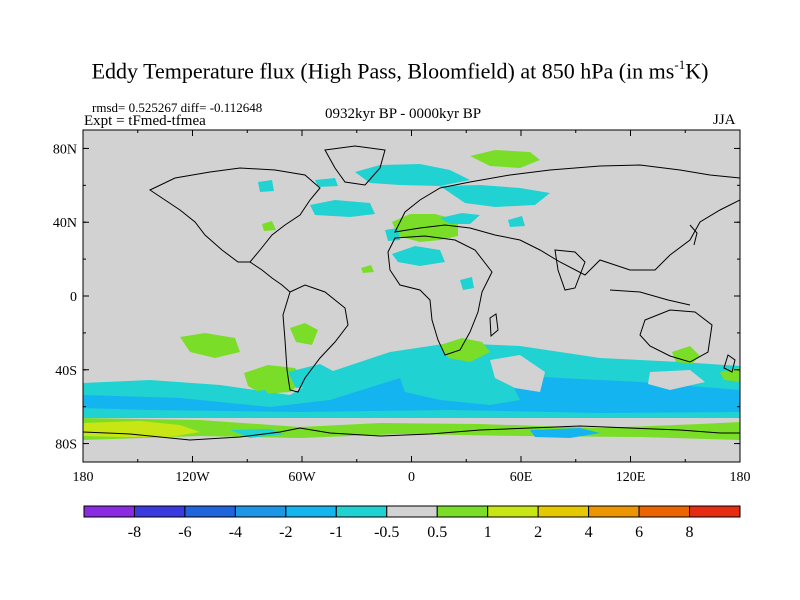 The height and width of the screenshot is (600, 800). Describe the element at coordinates (411, 433) in the screenshot. I see `antarctica-outline` at that location.